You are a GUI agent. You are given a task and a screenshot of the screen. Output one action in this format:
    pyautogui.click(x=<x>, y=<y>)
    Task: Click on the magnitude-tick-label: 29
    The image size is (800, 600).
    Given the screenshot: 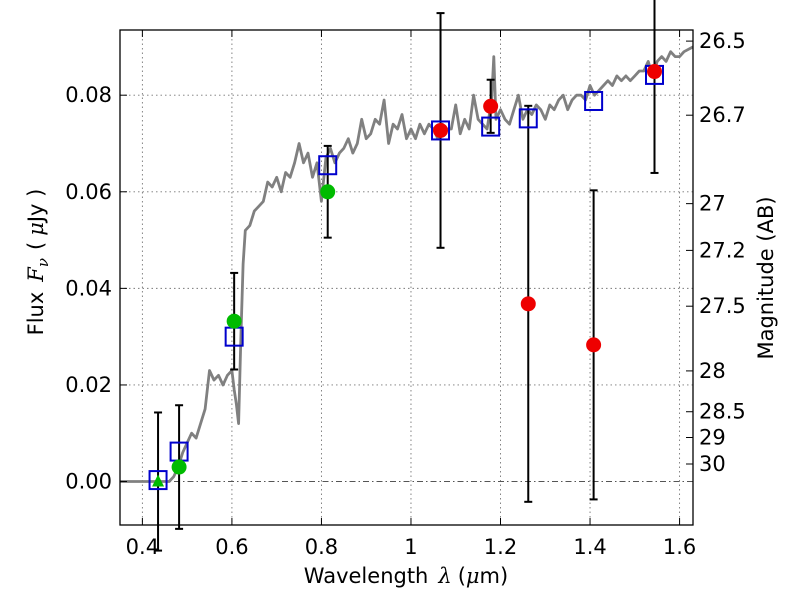 What is the action you would take?
    pyautogui.click(x=712, y=437)
    